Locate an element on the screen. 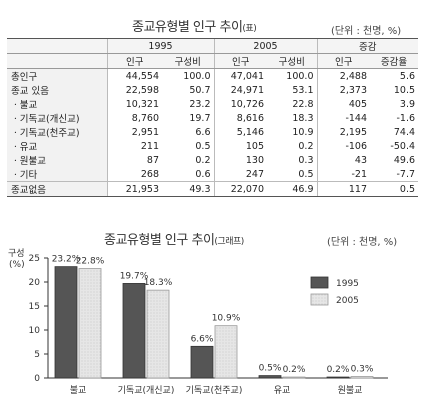 The image size is (425, 407). row-label: 총인구 is located at coordinates (57, 75).